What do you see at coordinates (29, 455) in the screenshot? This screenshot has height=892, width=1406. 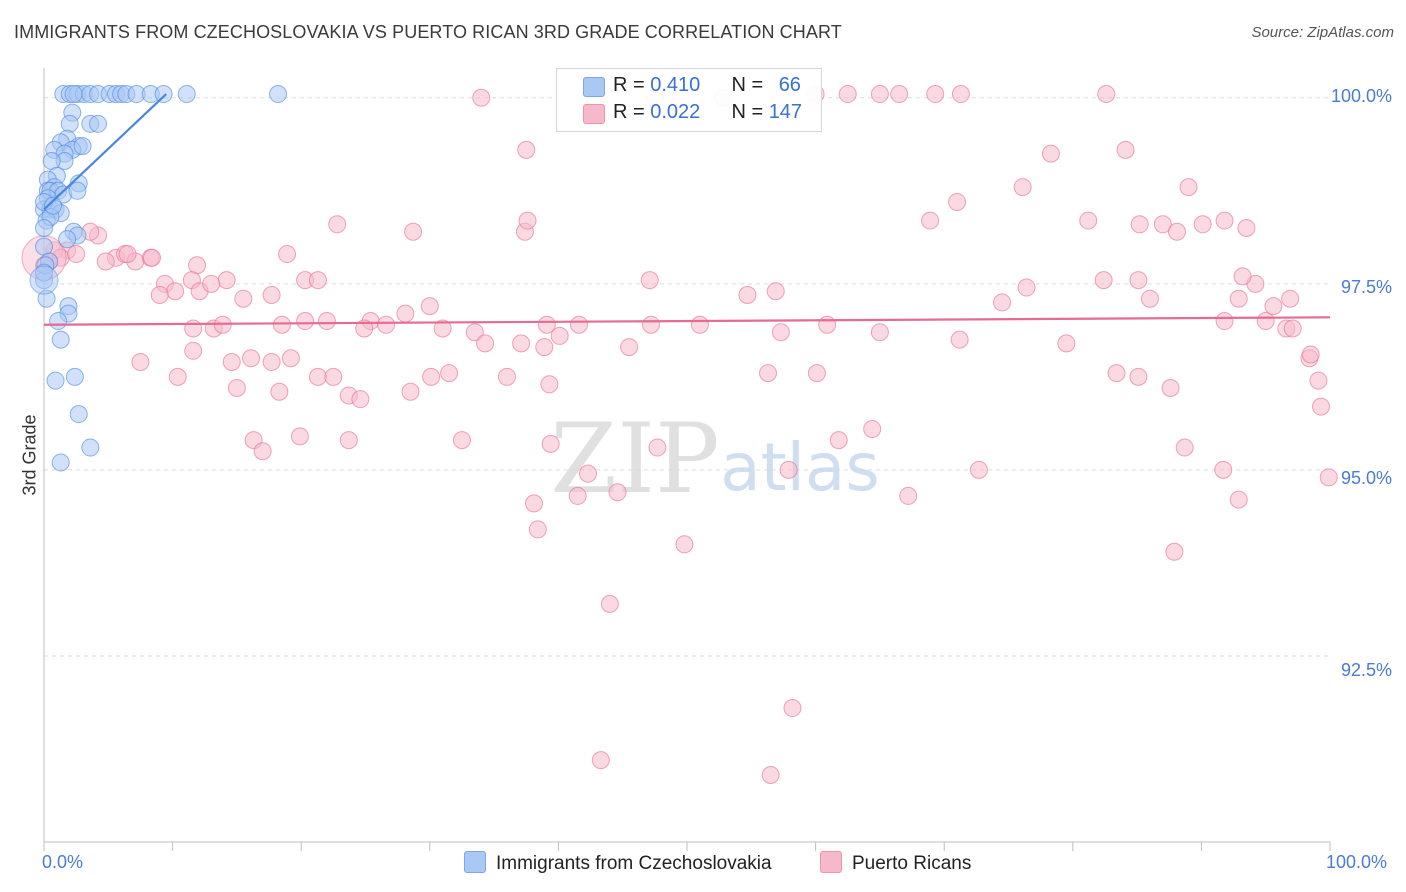 I see `y-axis-label: 3rd Grade` at bounding box center [29, 455].